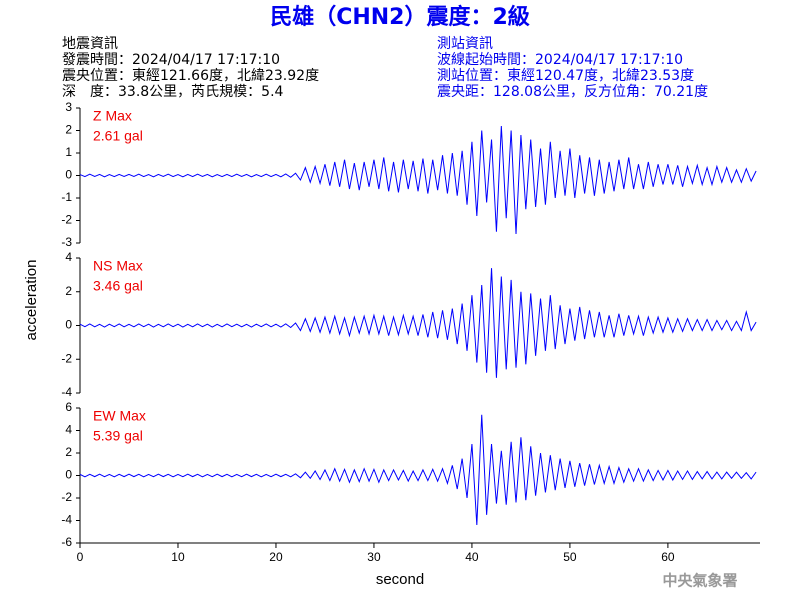 Image resolution: width=800 pixels, height=600 pixels. I want to click on y-tick-label: -3, so click(66, 242).